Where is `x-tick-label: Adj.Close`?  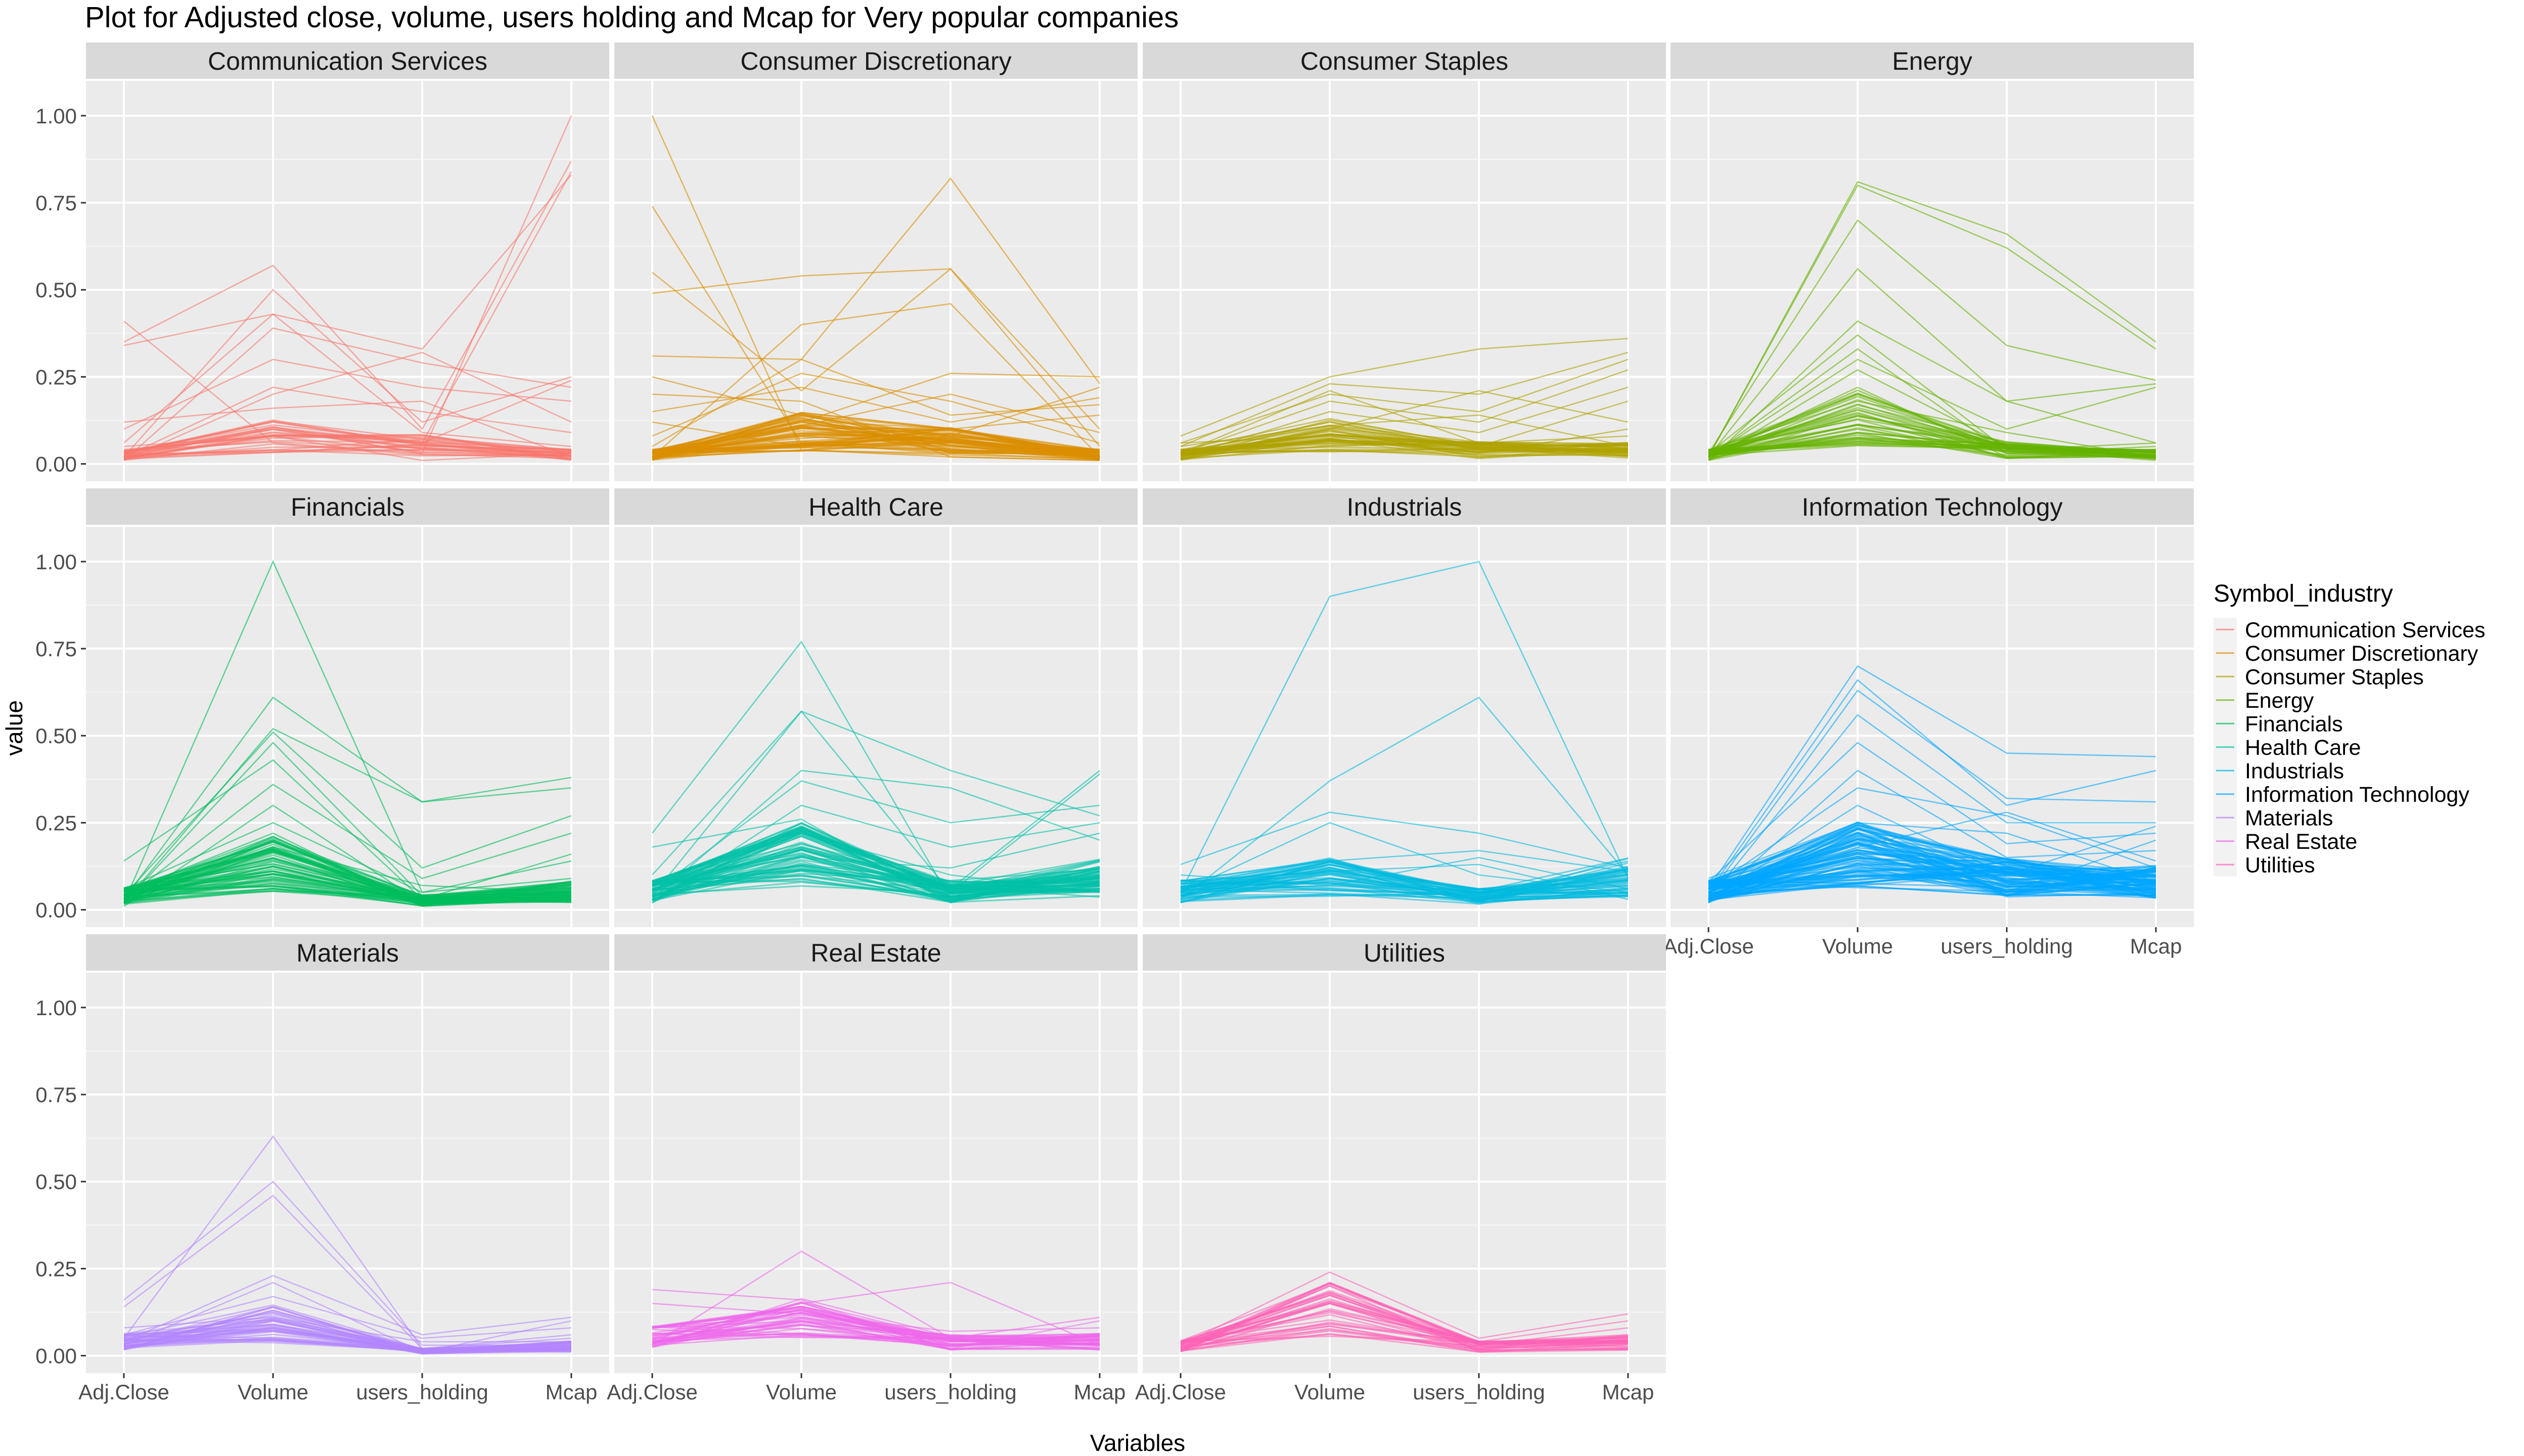
x-tick-label: Adj.Close is located at coordinates (1180, 1392).